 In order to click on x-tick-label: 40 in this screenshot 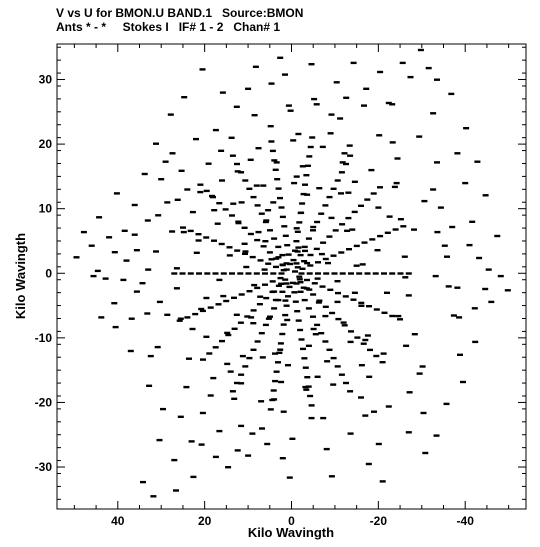, I will do `click(118, 521)`.